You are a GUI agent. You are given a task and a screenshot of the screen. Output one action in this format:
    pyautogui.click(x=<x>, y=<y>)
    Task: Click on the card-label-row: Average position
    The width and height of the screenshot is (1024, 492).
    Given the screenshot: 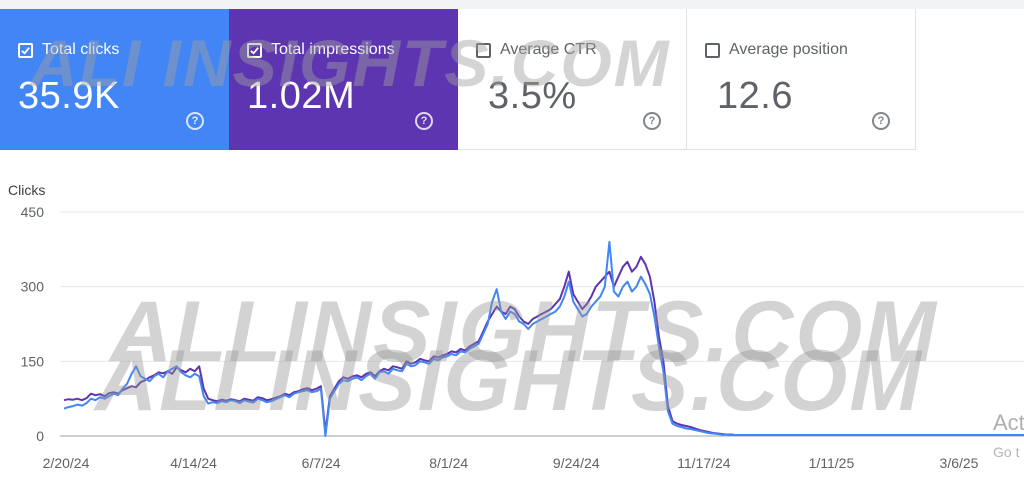 What is the action you would take?
    pyautogui.click(x=776, y=50)
    